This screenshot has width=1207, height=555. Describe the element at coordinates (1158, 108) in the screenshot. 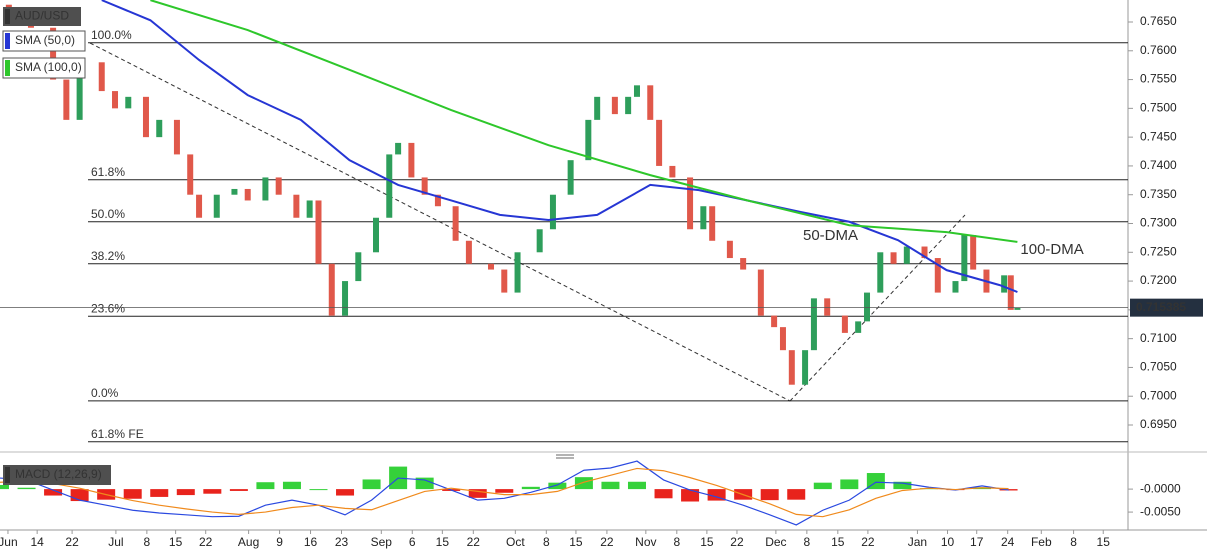

I see `y-tick-label: 0.7500` at that location.